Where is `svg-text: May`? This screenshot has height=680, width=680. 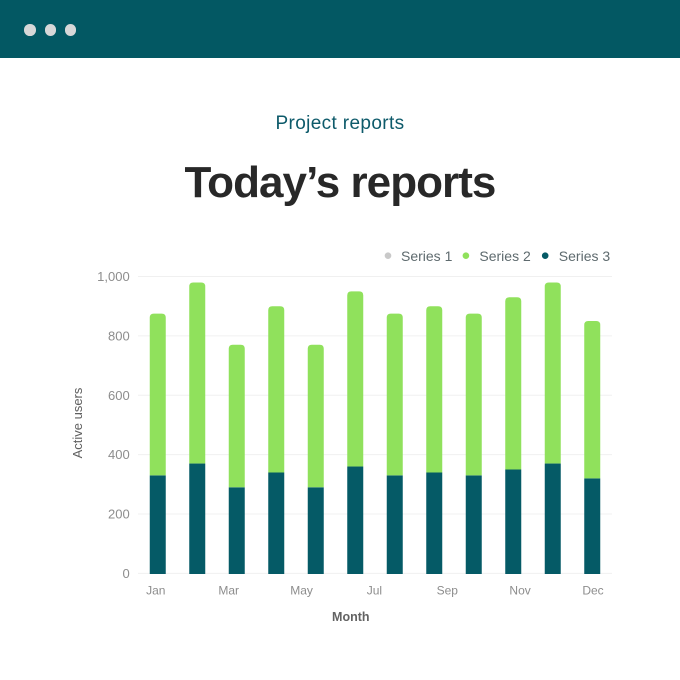
svg-text: May is located at coordinates (301, 591).